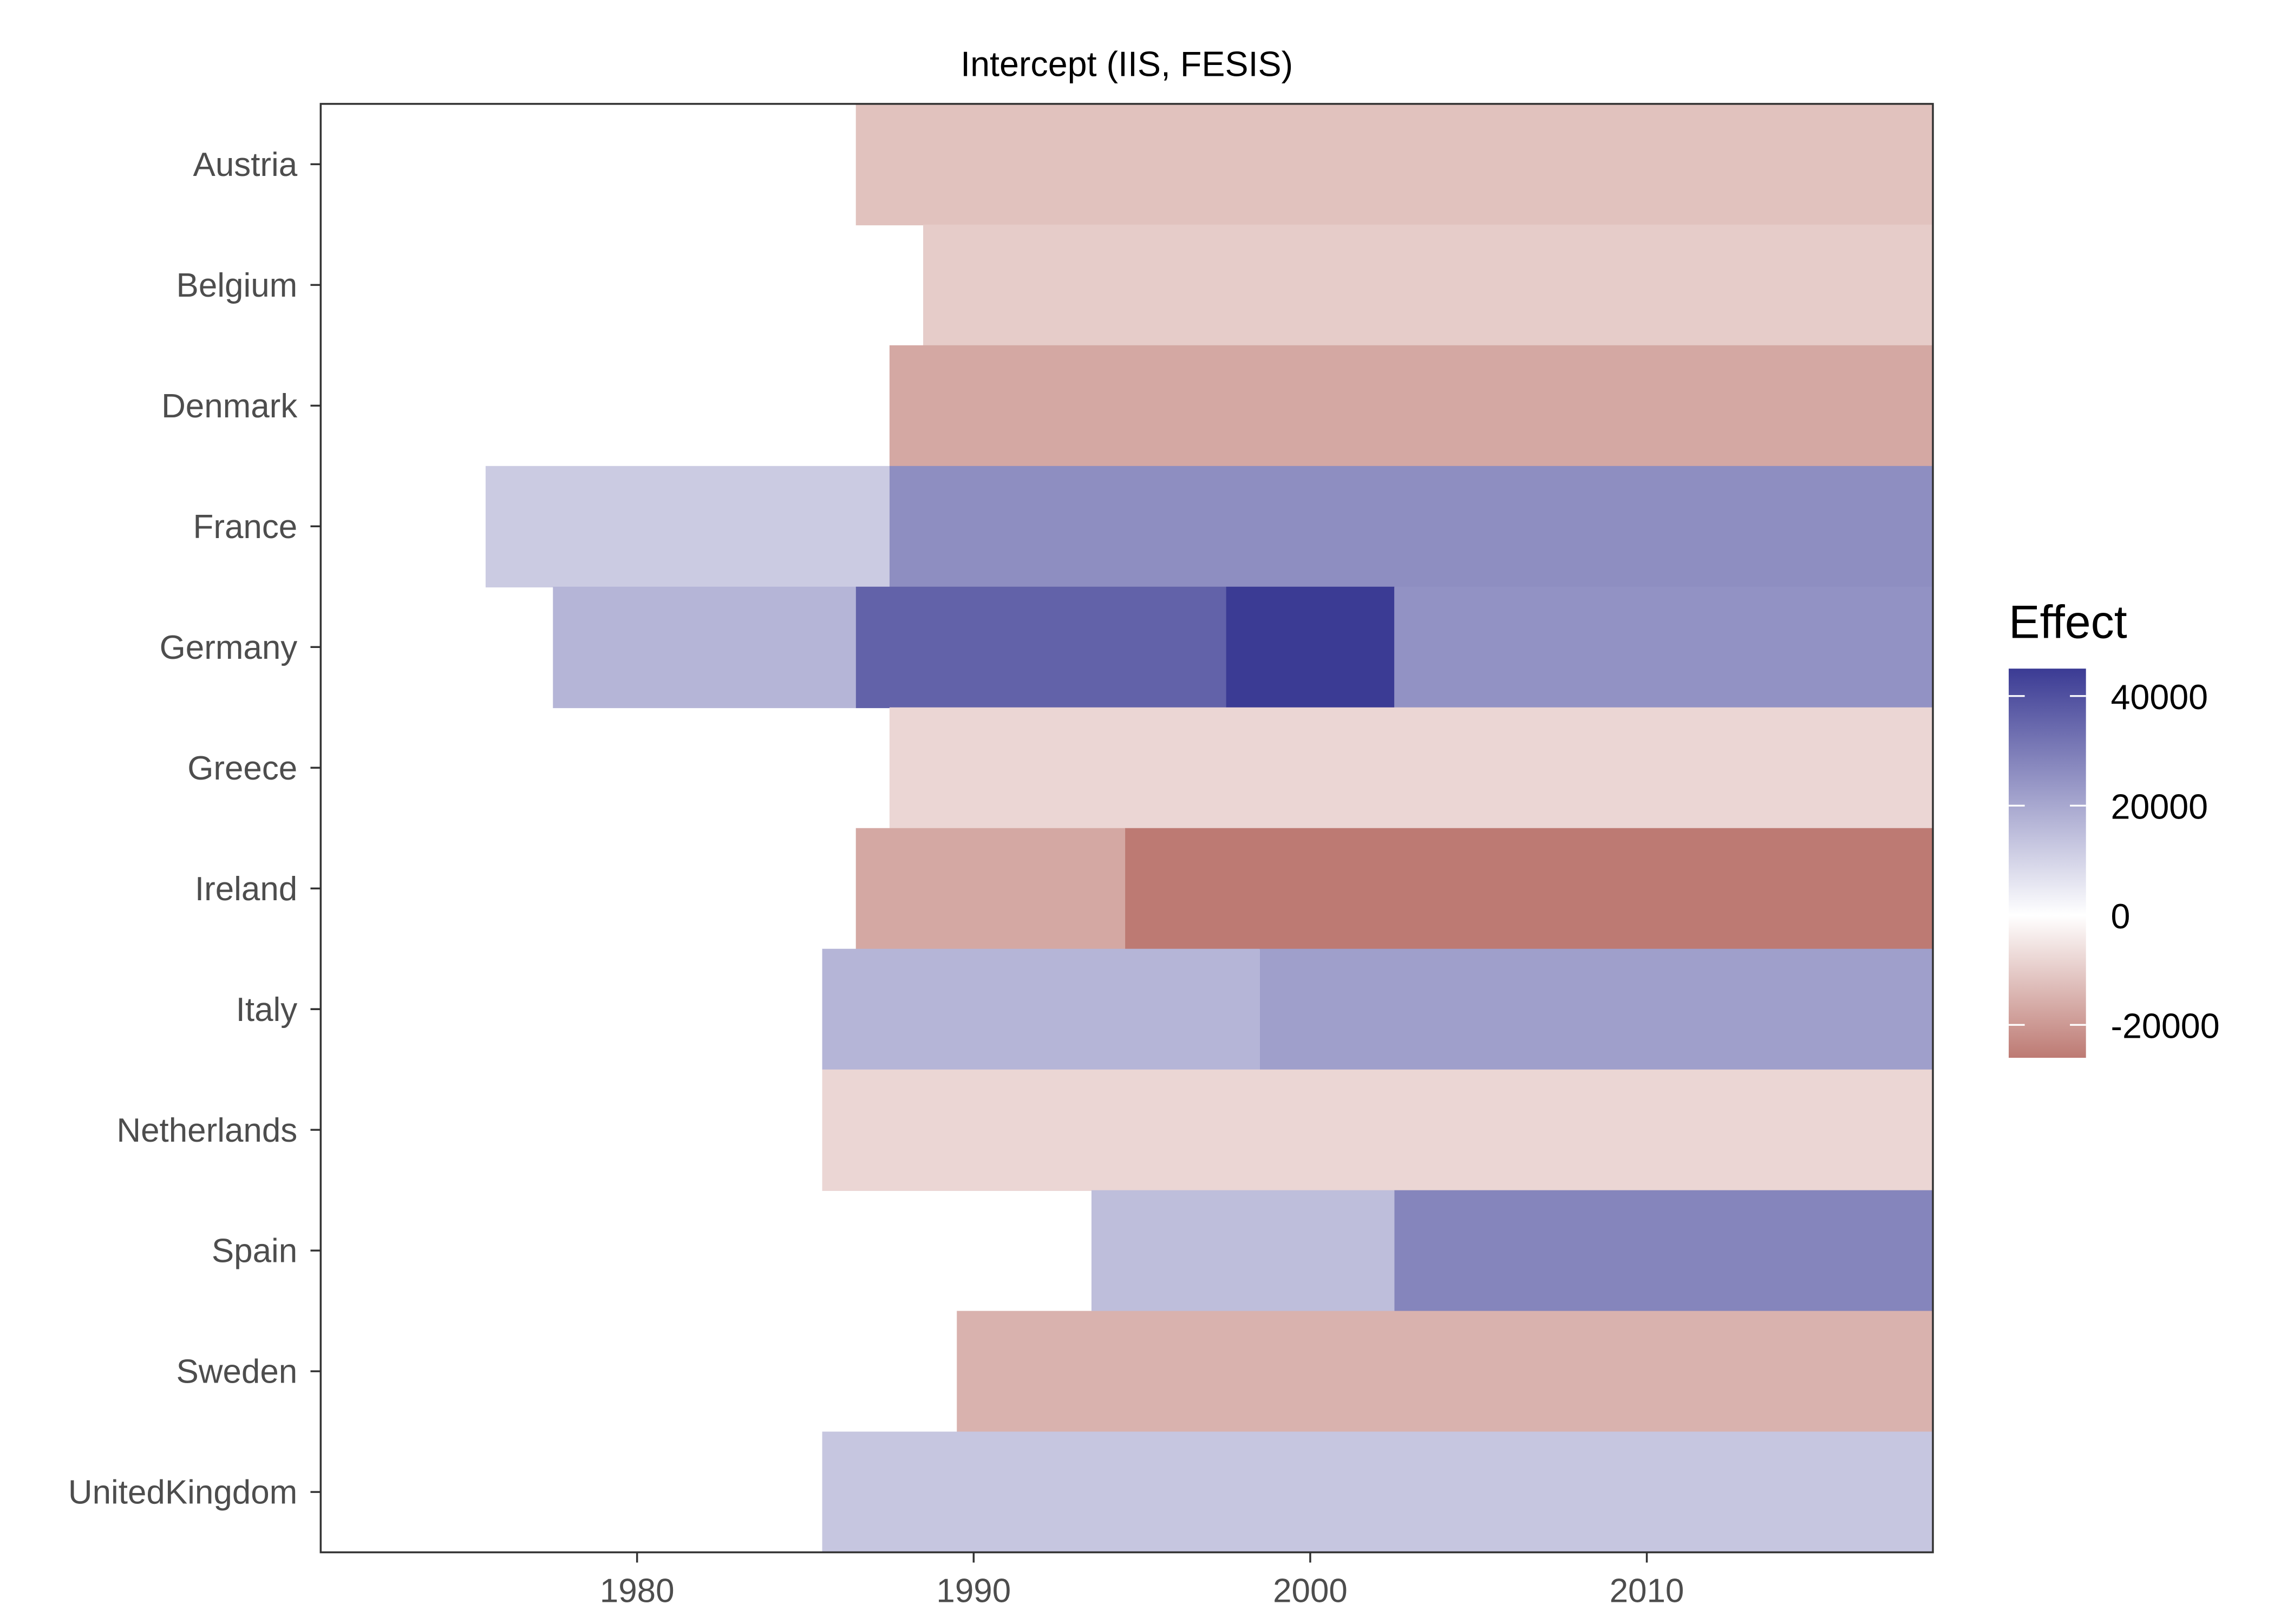  What do you see at coordinates (246, 889) in the screenshot?
I see `y-tick-label: Ireland` at bounding box center [246, 889].